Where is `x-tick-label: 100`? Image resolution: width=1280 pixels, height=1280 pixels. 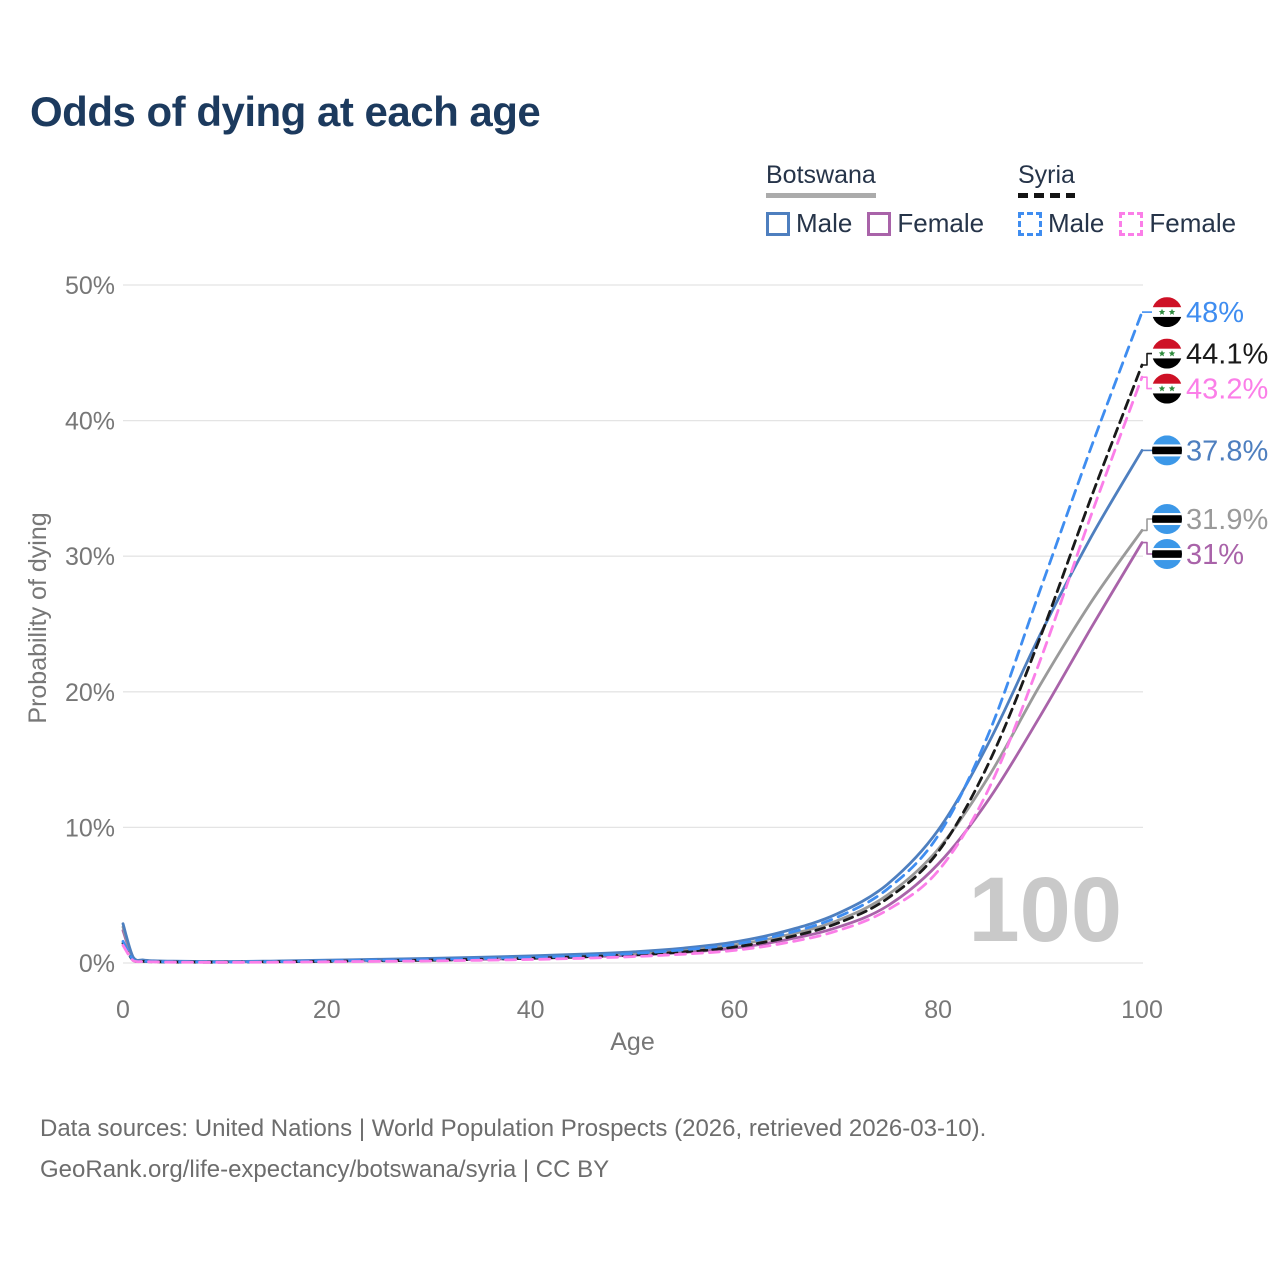 x-tick-label: 100 is located at coordinates (1142, 1010).